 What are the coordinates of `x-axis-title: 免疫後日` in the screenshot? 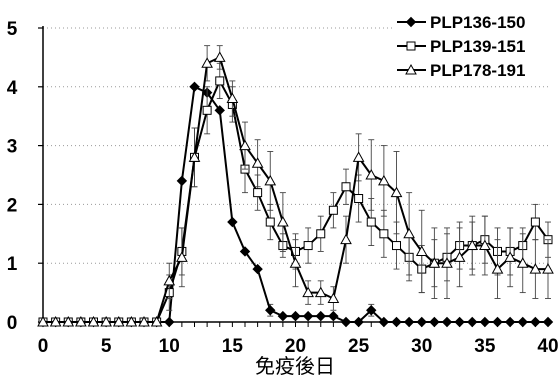 It's located at (295, 366).